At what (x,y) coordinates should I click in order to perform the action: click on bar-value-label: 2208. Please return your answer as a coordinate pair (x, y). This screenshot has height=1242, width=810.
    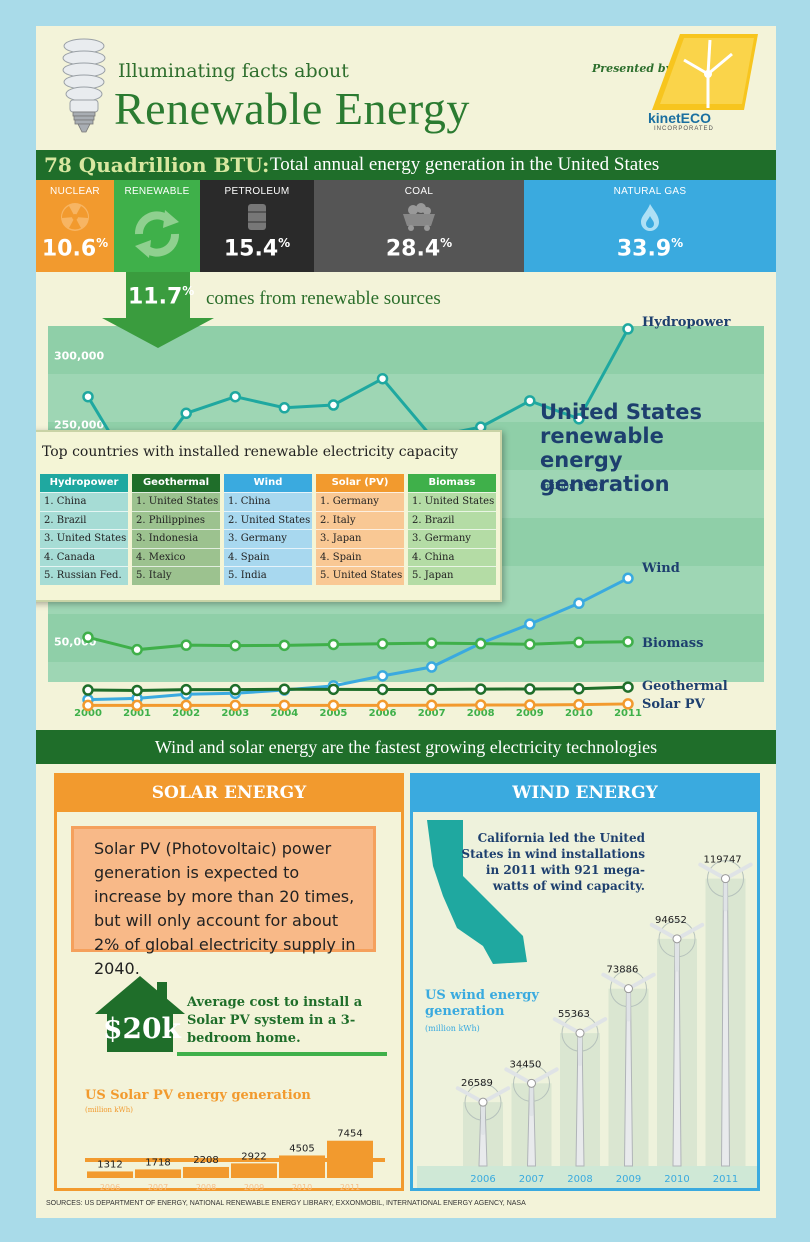
    Looking at the image, I should click on (205, 1160).